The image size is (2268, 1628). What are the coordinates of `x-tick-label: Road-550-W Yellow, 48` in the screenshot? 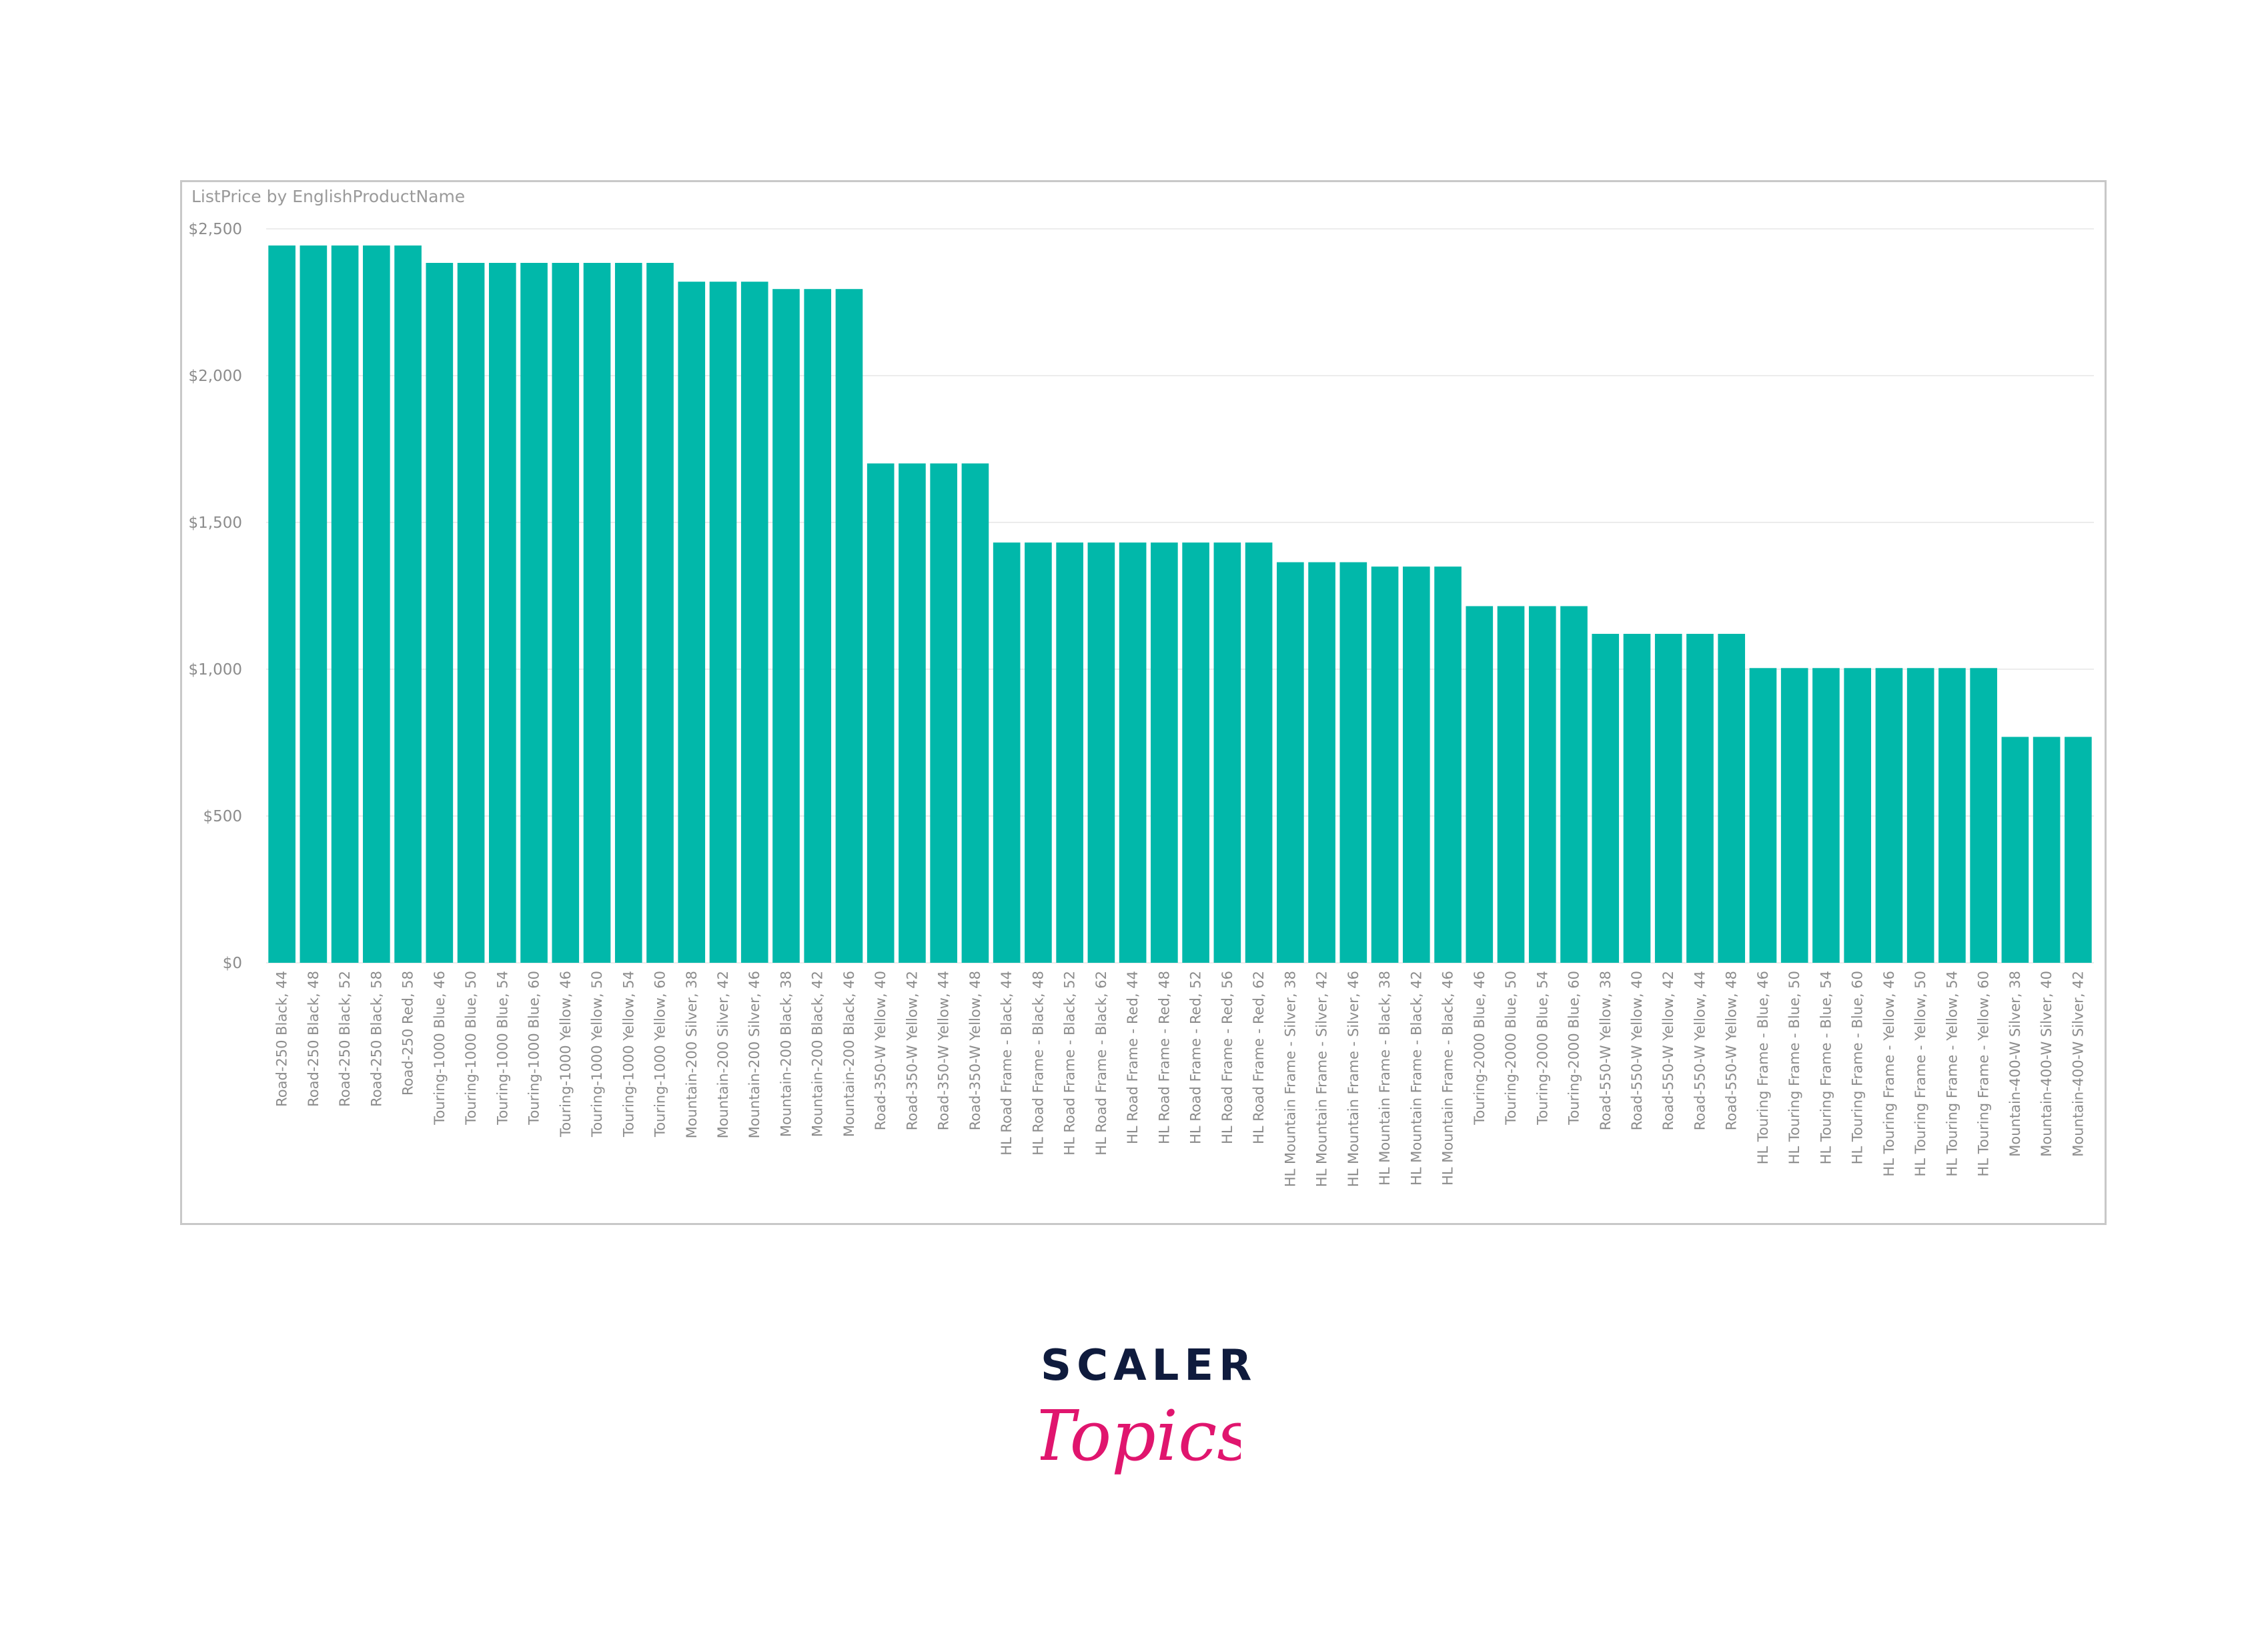 It's located at (1732, 1051).